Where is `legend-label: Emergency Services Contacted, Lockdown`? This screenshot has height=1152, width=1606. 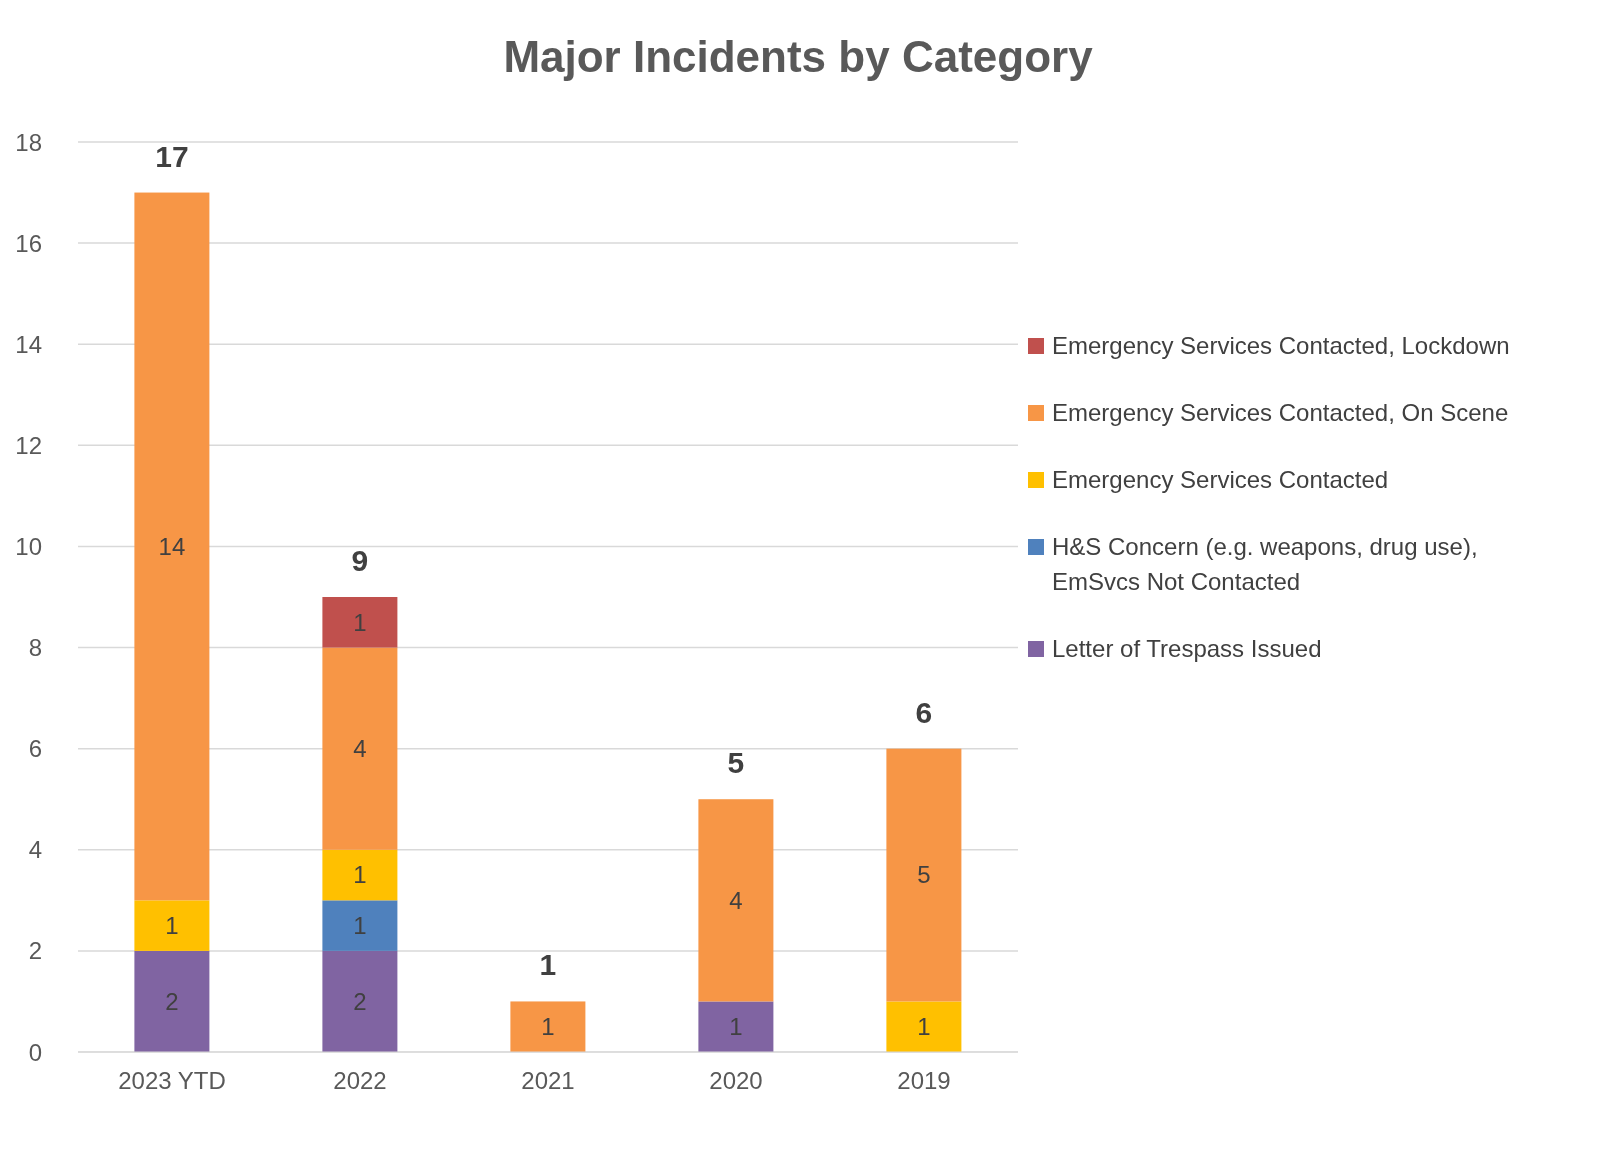
legend-label: Emergency Services Contacted, Lockdown is located at coordinates (1281, 346).